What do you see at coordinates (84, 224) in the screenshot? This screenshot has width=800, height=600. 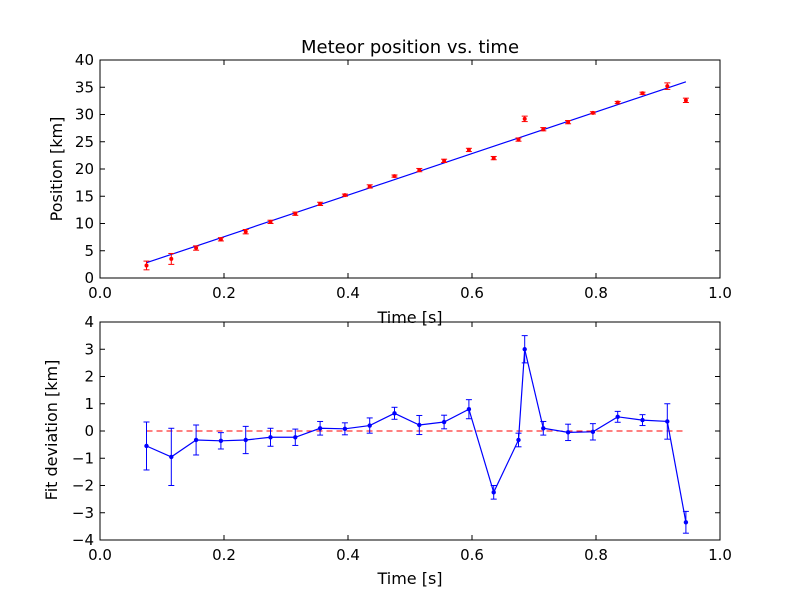 I see `ytick-label: 10` at bounding box center [84, 224].